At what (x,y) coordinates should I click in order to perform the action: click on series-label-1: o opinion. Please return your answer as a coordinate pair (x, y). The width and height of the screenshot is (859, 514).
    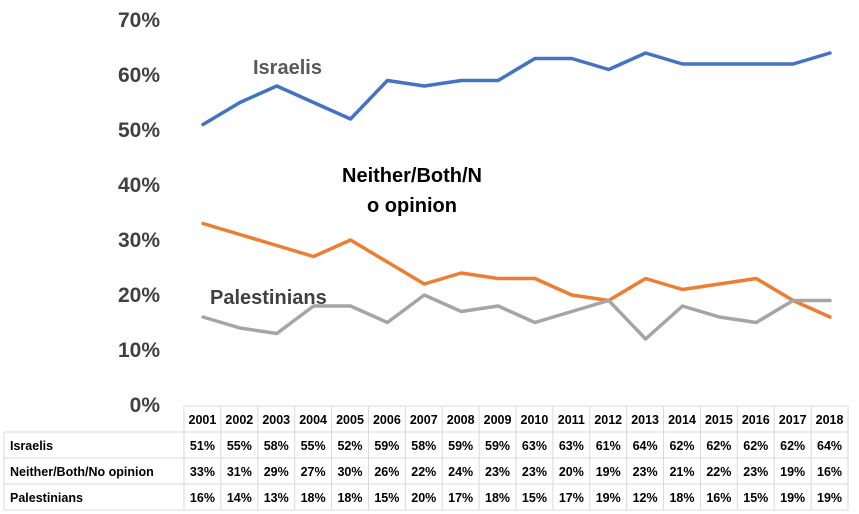
    Looking at the image, I should click on (412, 206).